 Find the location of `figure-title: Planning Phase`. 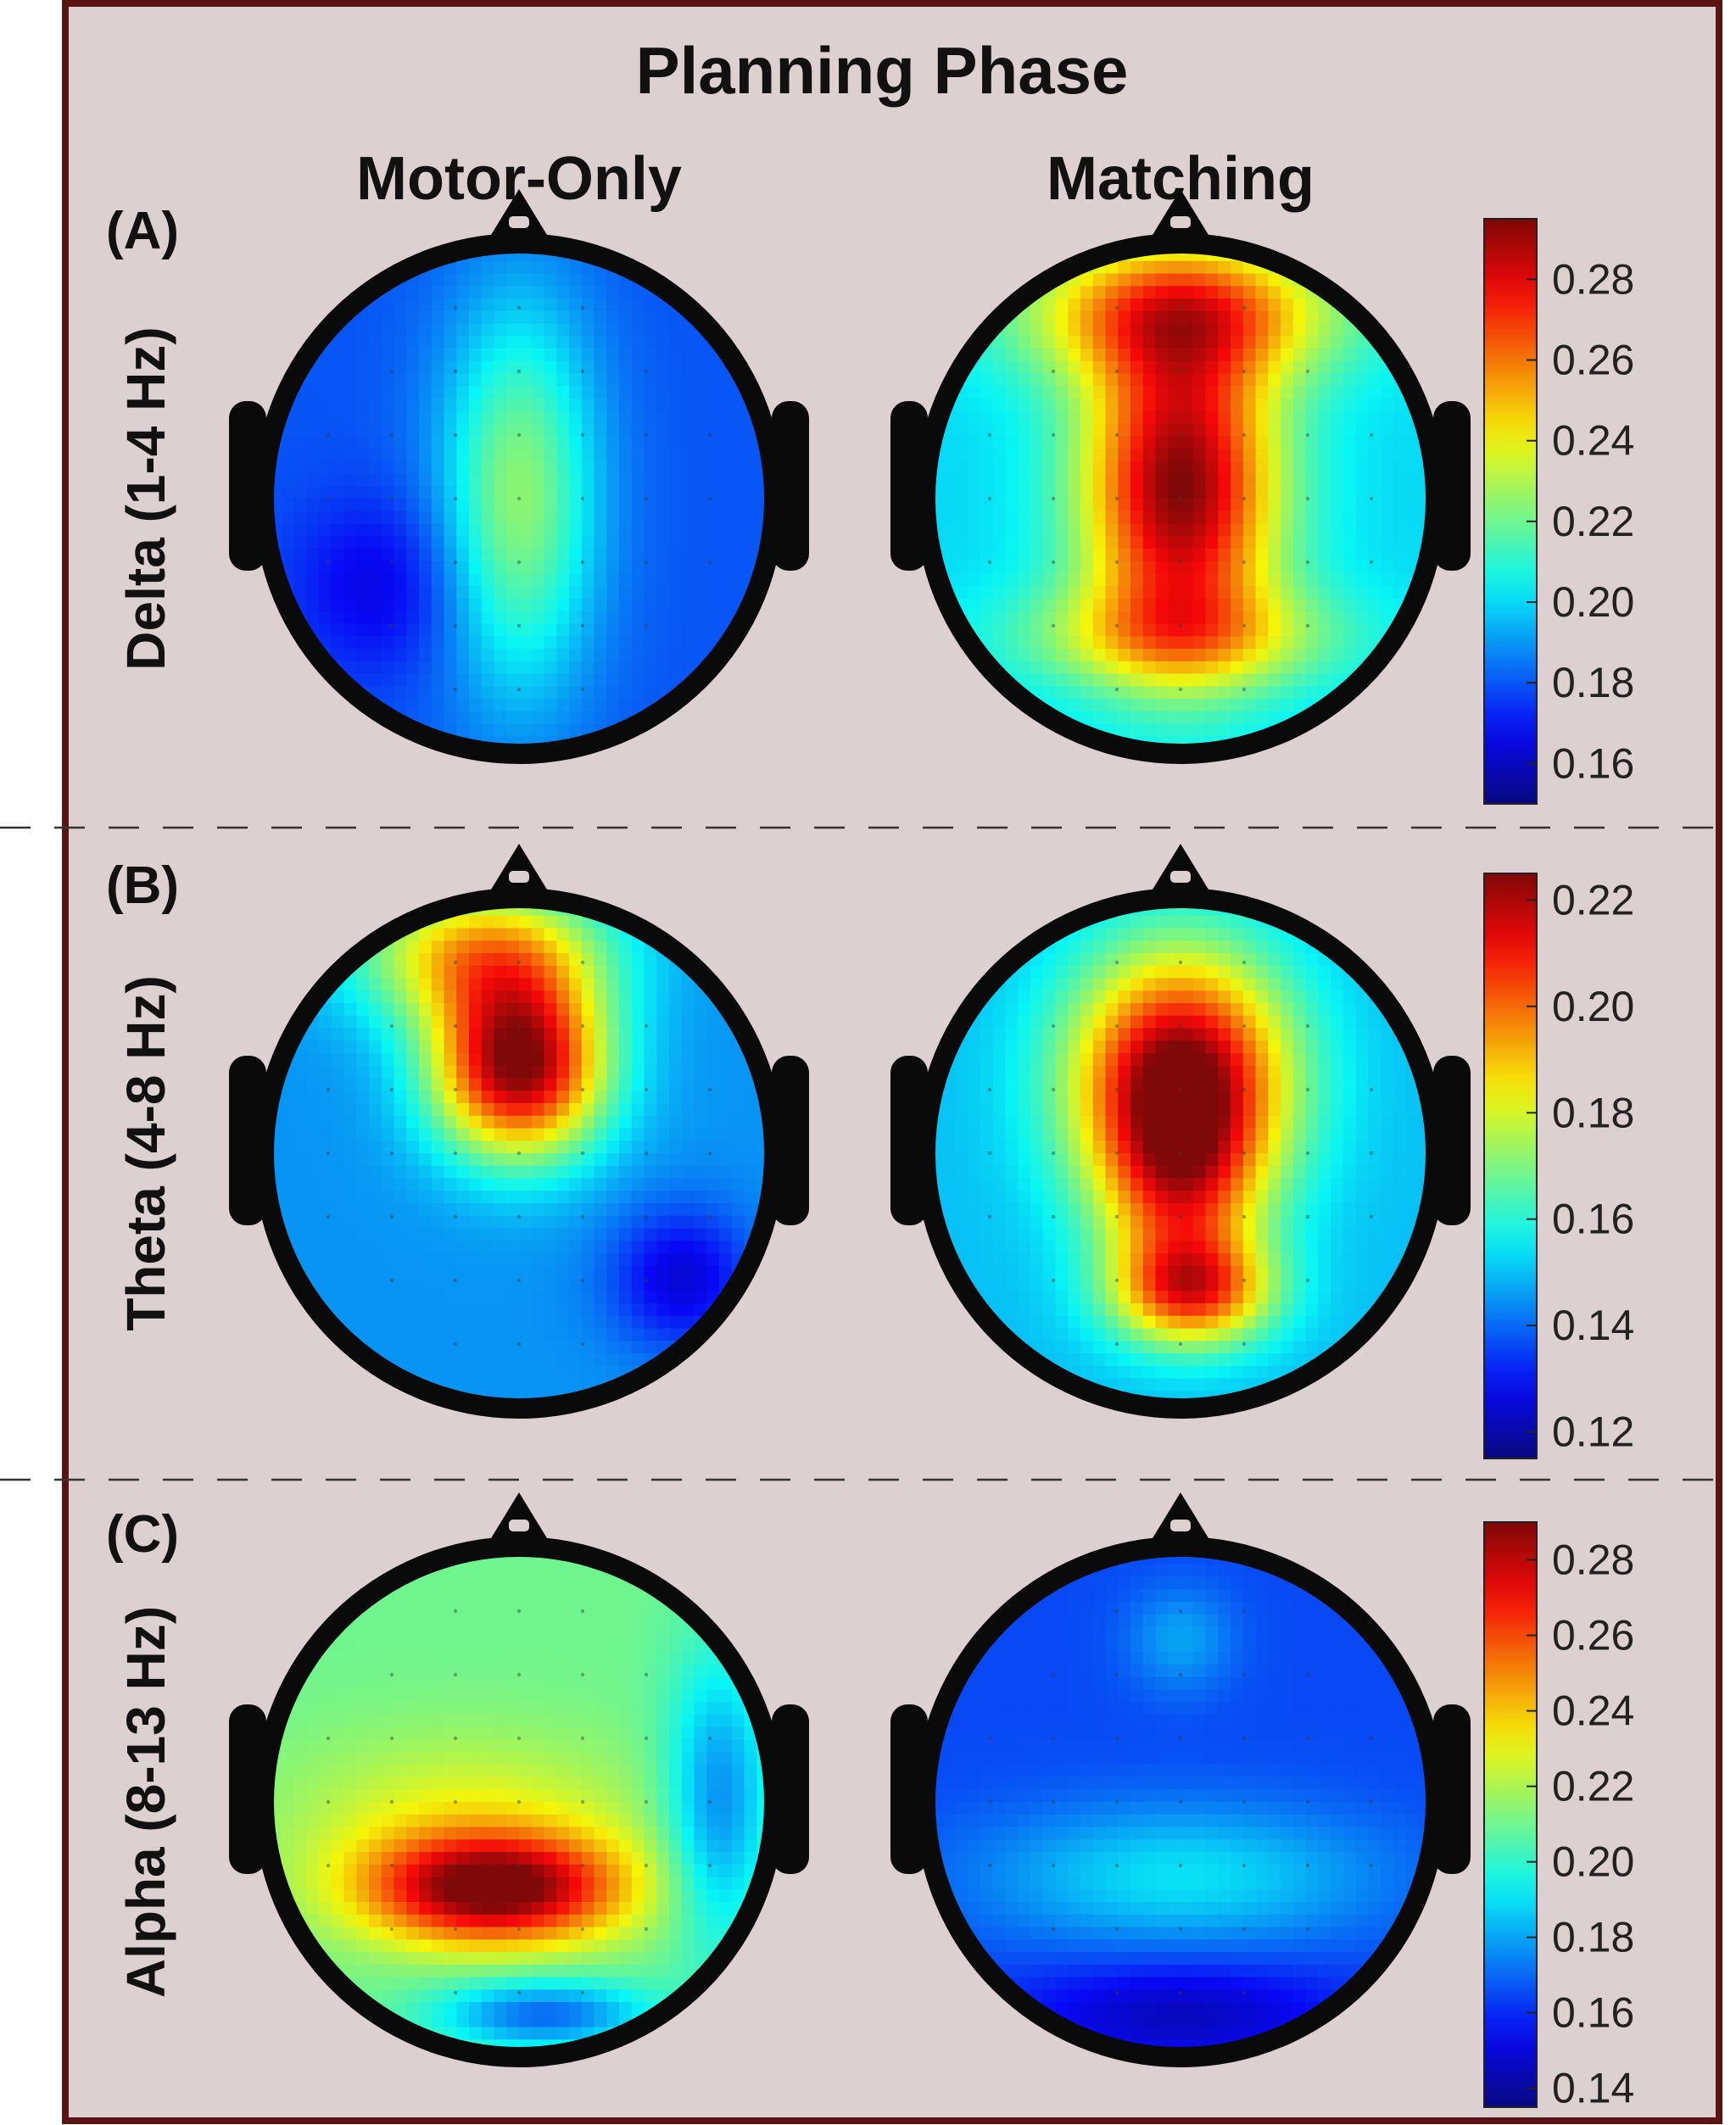

figure-title: Planning Phase is located at coordinates (882, 70).